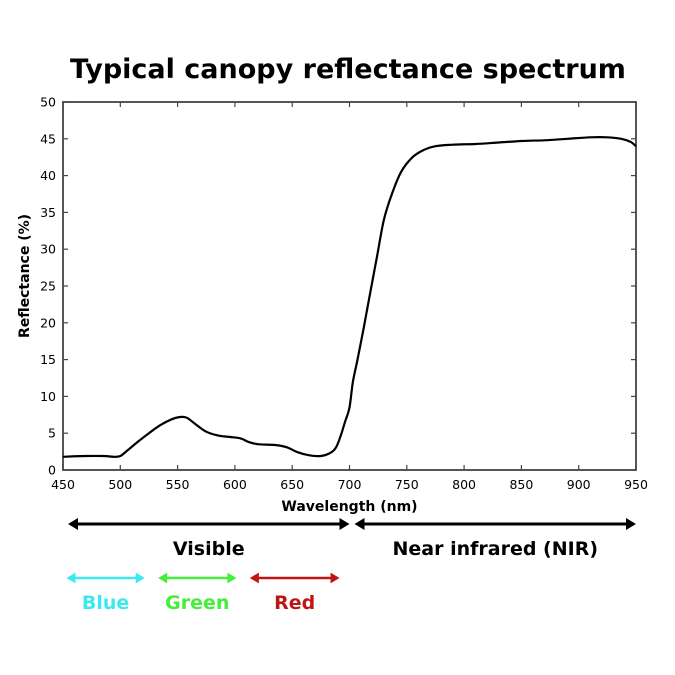 The image size is (675, 675). What do you see at coordinates (209, 549) in the screenshot?
I see `band-label: Visible` at bounding box center [209, 549].